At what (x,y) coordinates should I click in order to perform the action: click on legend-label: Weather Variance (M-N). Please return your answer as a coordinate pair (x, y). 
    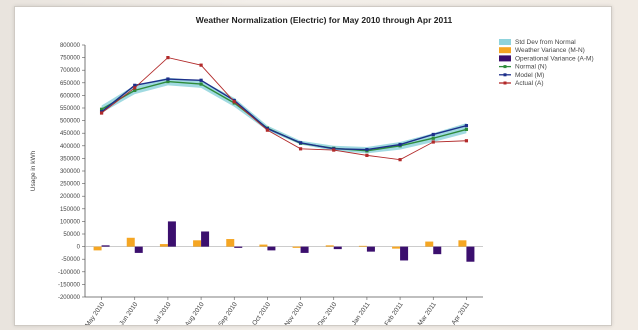
    Looking at the image, I should click on (550, 50).